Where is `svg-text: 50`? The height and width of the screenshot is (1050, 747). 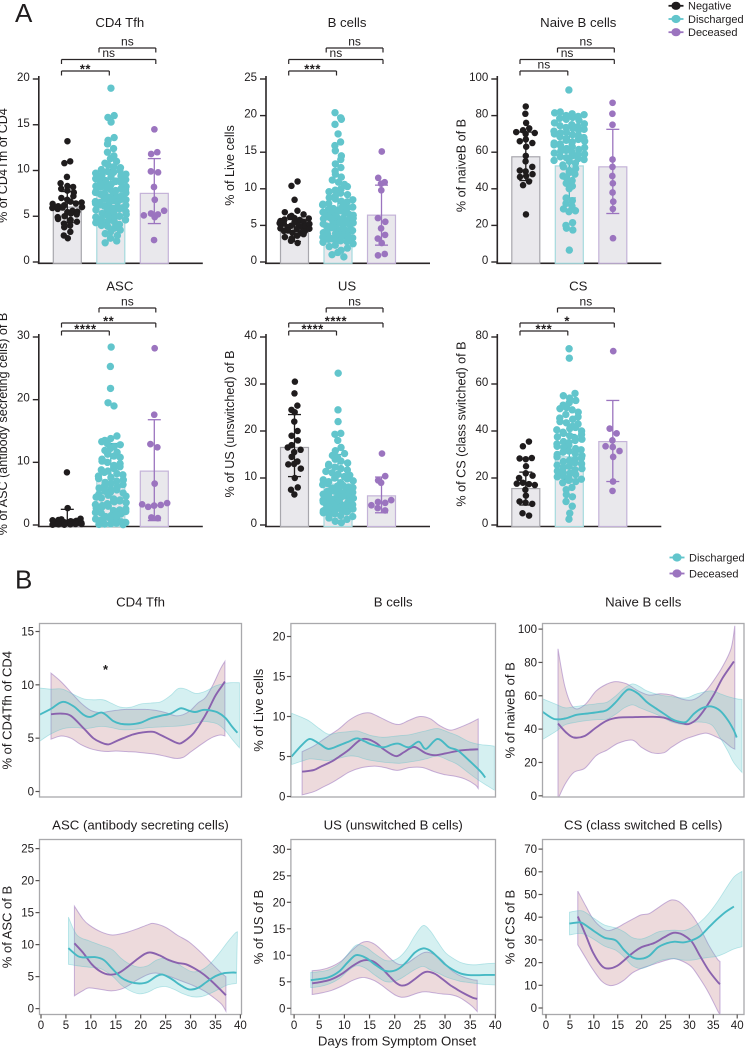
svg-text: 50 is located at coordinates (530, 896).